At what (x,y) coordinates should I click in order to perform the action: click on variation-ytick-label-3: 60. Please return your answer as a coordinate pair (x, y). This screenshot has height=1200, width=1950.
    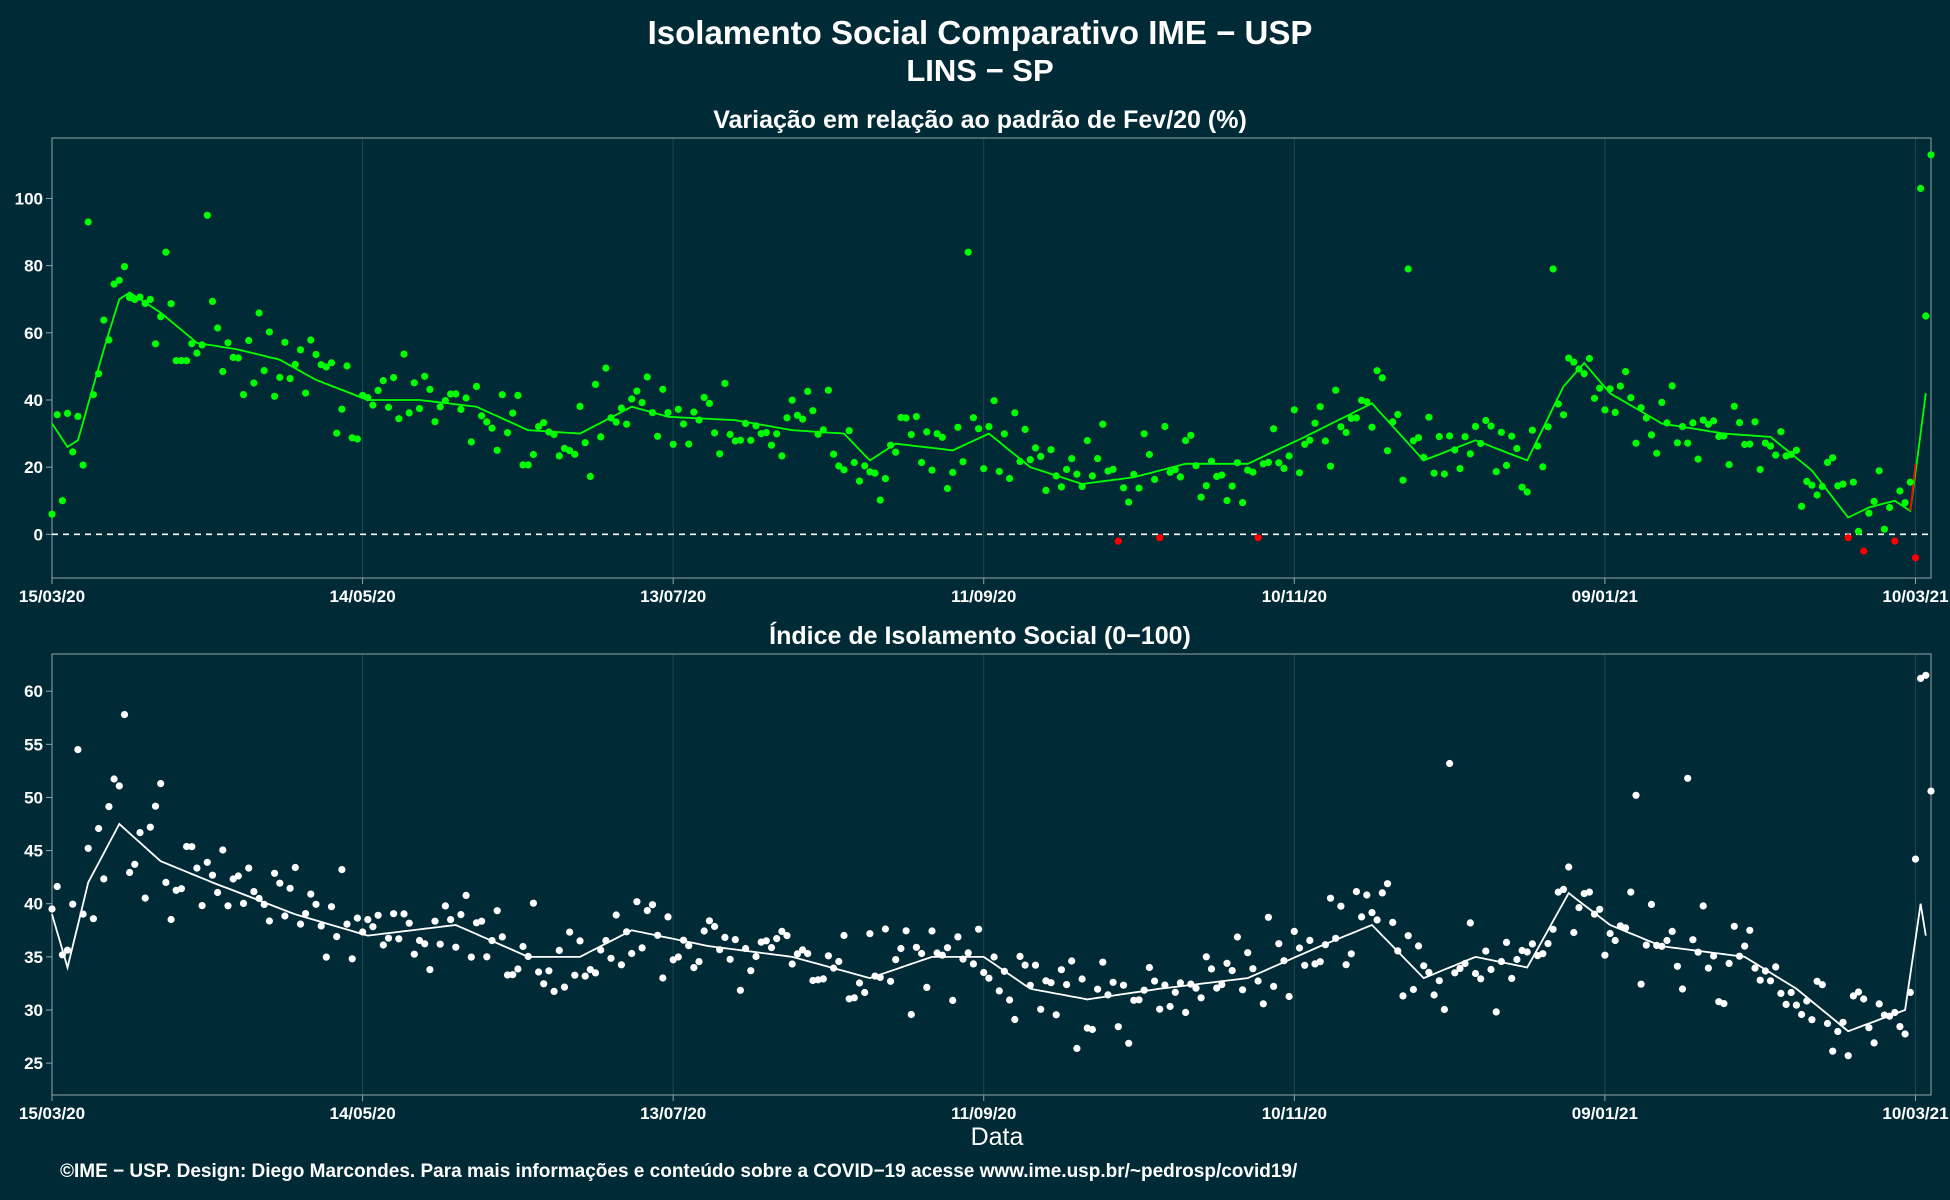
    Looking at the image, I should click on (33, 333).